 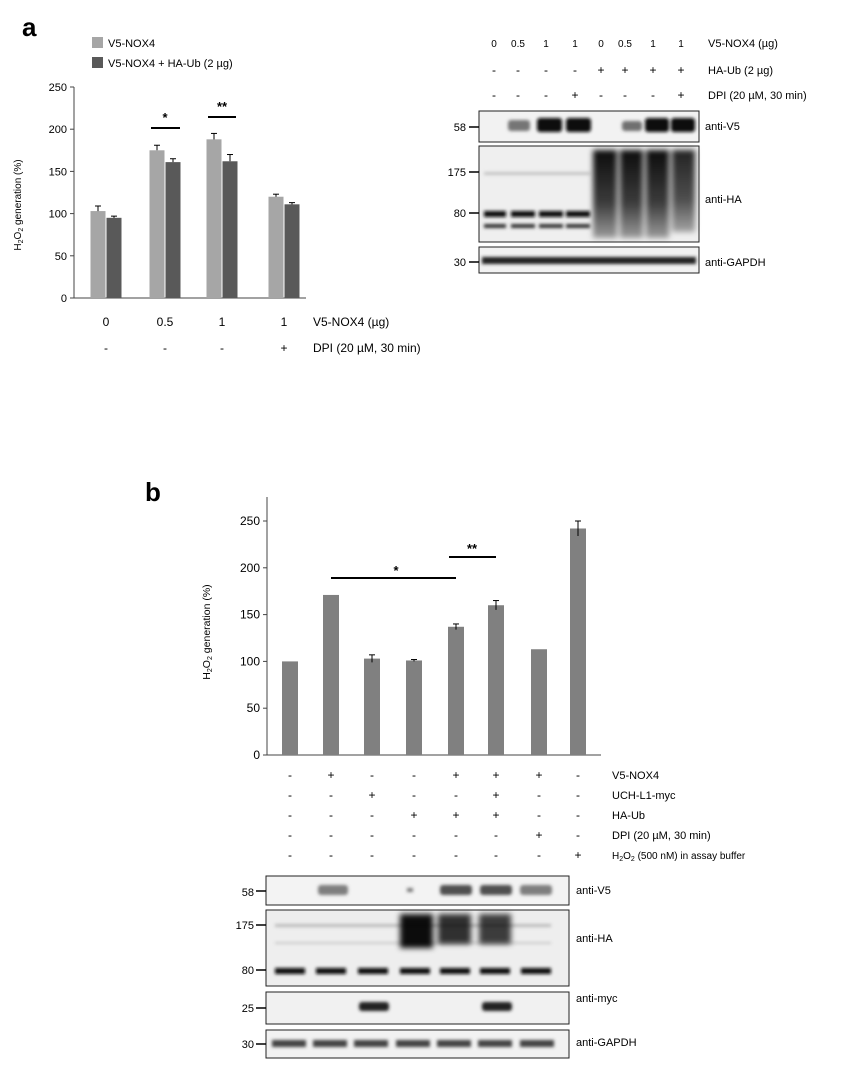 What do you see at coordinates (331, 815) in the screenshot?
I see `chart-b-cond-r3-c2: -` at bounding box center [331, 815].